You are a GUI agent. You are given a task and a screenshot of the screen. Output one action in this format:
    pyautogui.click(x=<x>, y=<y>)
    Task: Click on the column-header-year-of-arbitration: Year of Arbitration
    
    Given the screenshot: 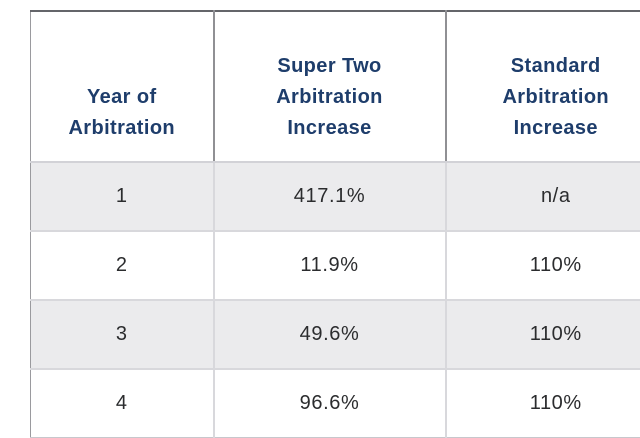 What is the action you would take?
    pyautogui.click(x=122, y=87)
    